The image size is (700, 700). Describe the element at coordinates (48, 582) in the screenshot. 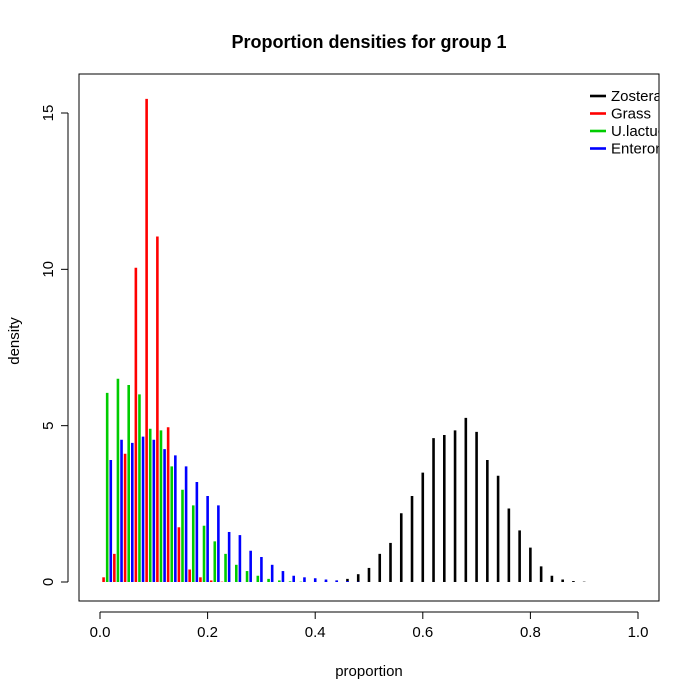

I see `y-tick-label: 0` at that location.